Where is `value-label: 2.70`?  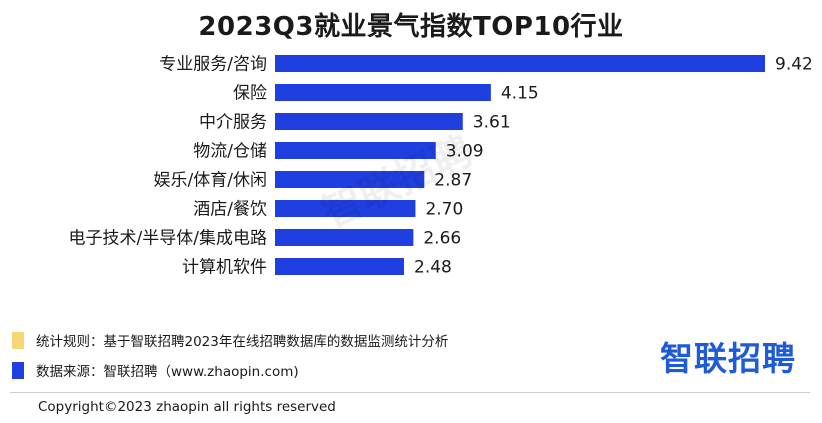
value-label: 2.70 is located at coordinates (444, 210).